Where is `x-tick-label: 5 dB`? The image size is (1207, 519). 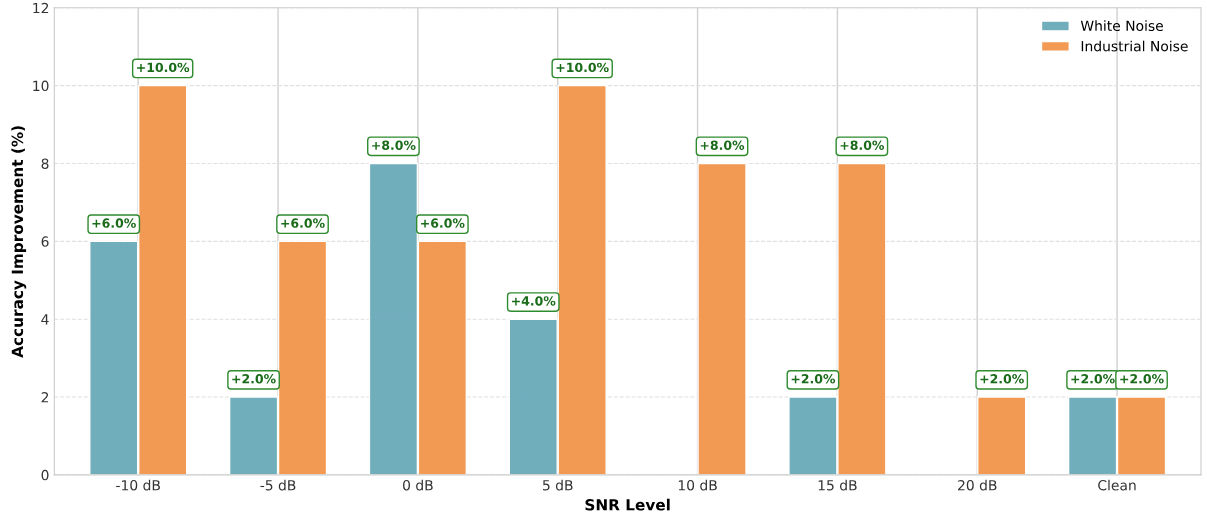
x-tick-label: 5 dB is located at coordinates (558, 485).